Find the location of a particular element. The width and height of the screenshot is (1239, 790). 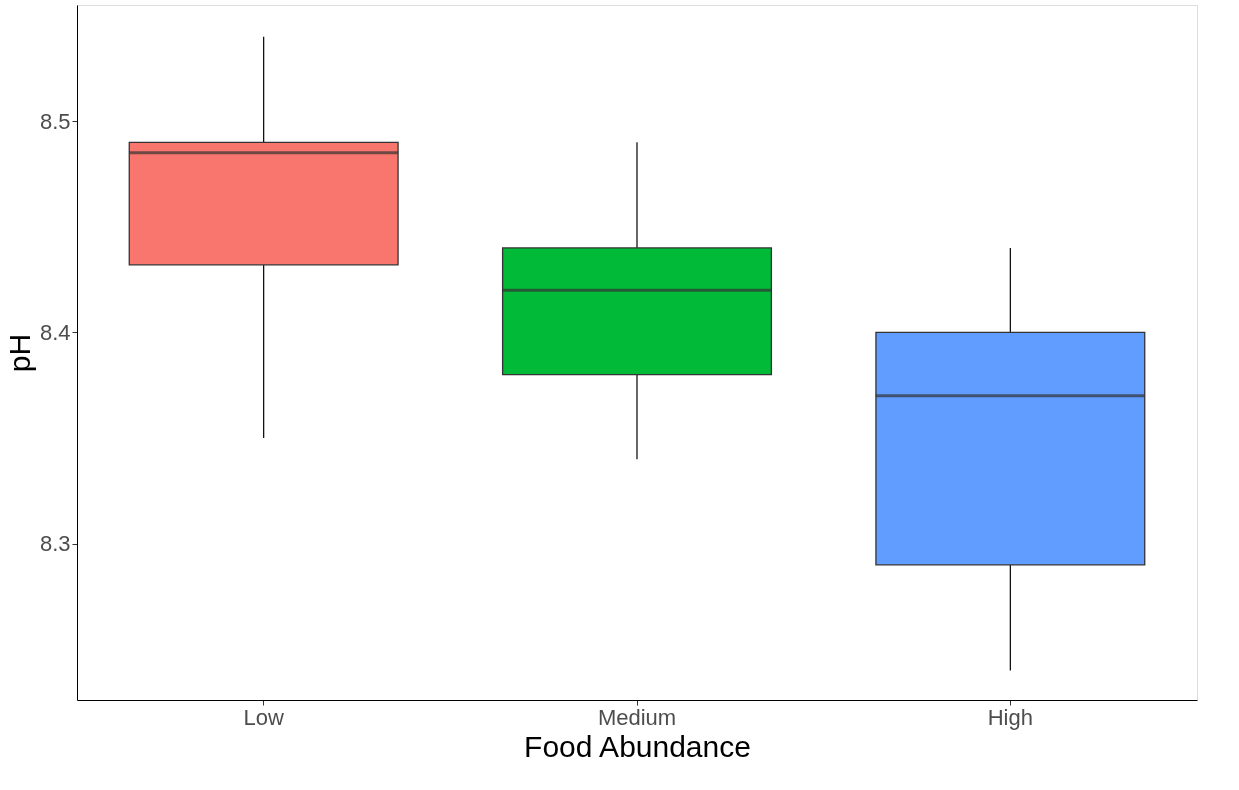

x-tick-label: High is located at coordinates (1010, 717).